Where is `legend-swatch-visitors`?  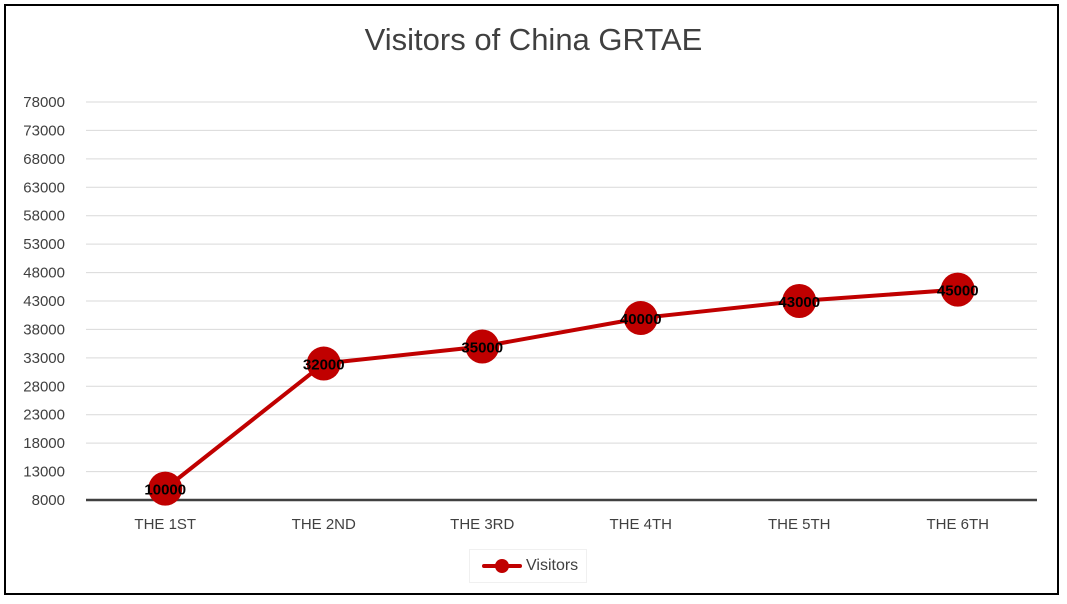 legend-swatch-visitors is located at coordinates (502, 566).